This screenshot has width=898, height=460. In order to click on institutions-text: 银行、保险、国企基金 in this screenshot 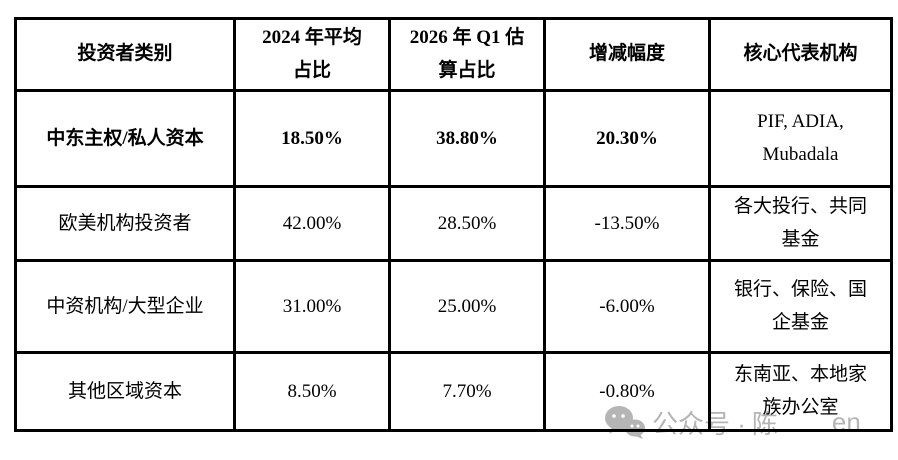, I will do `click(800, 306)`.